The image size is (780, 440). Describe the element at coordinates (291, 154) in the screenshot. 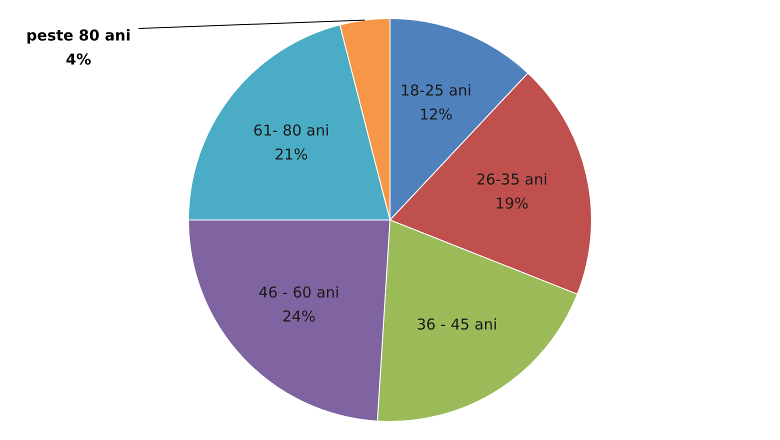

I see `data-label: 21%` at that location.